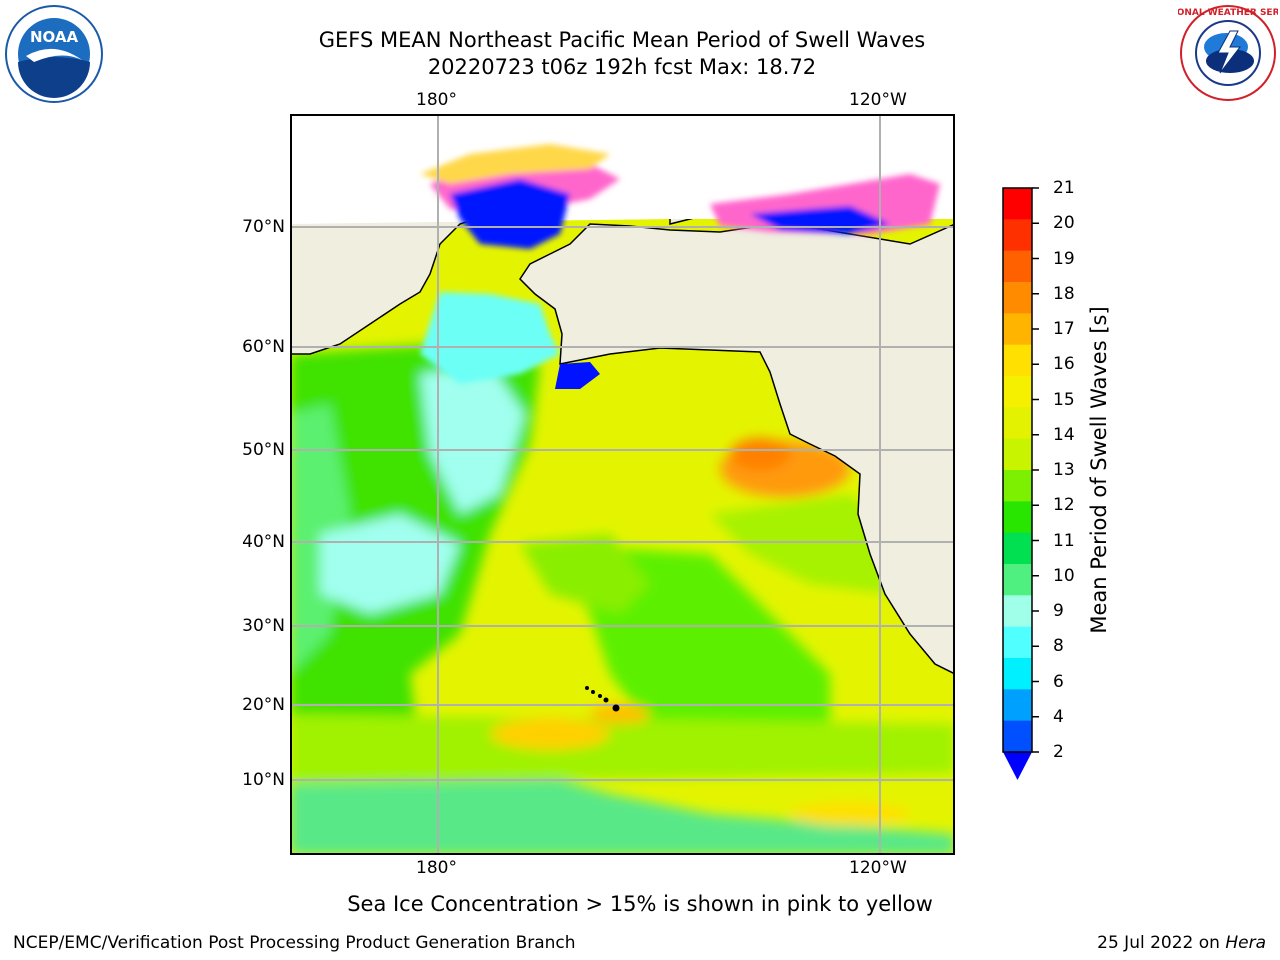 Image resolution: width=1280 pixels, height=960 pixels. What do you see at coordinates (1064, 188) in the screenshot?
I see `colorbar-tick-label: 21` at bounding box center [1064, 188].